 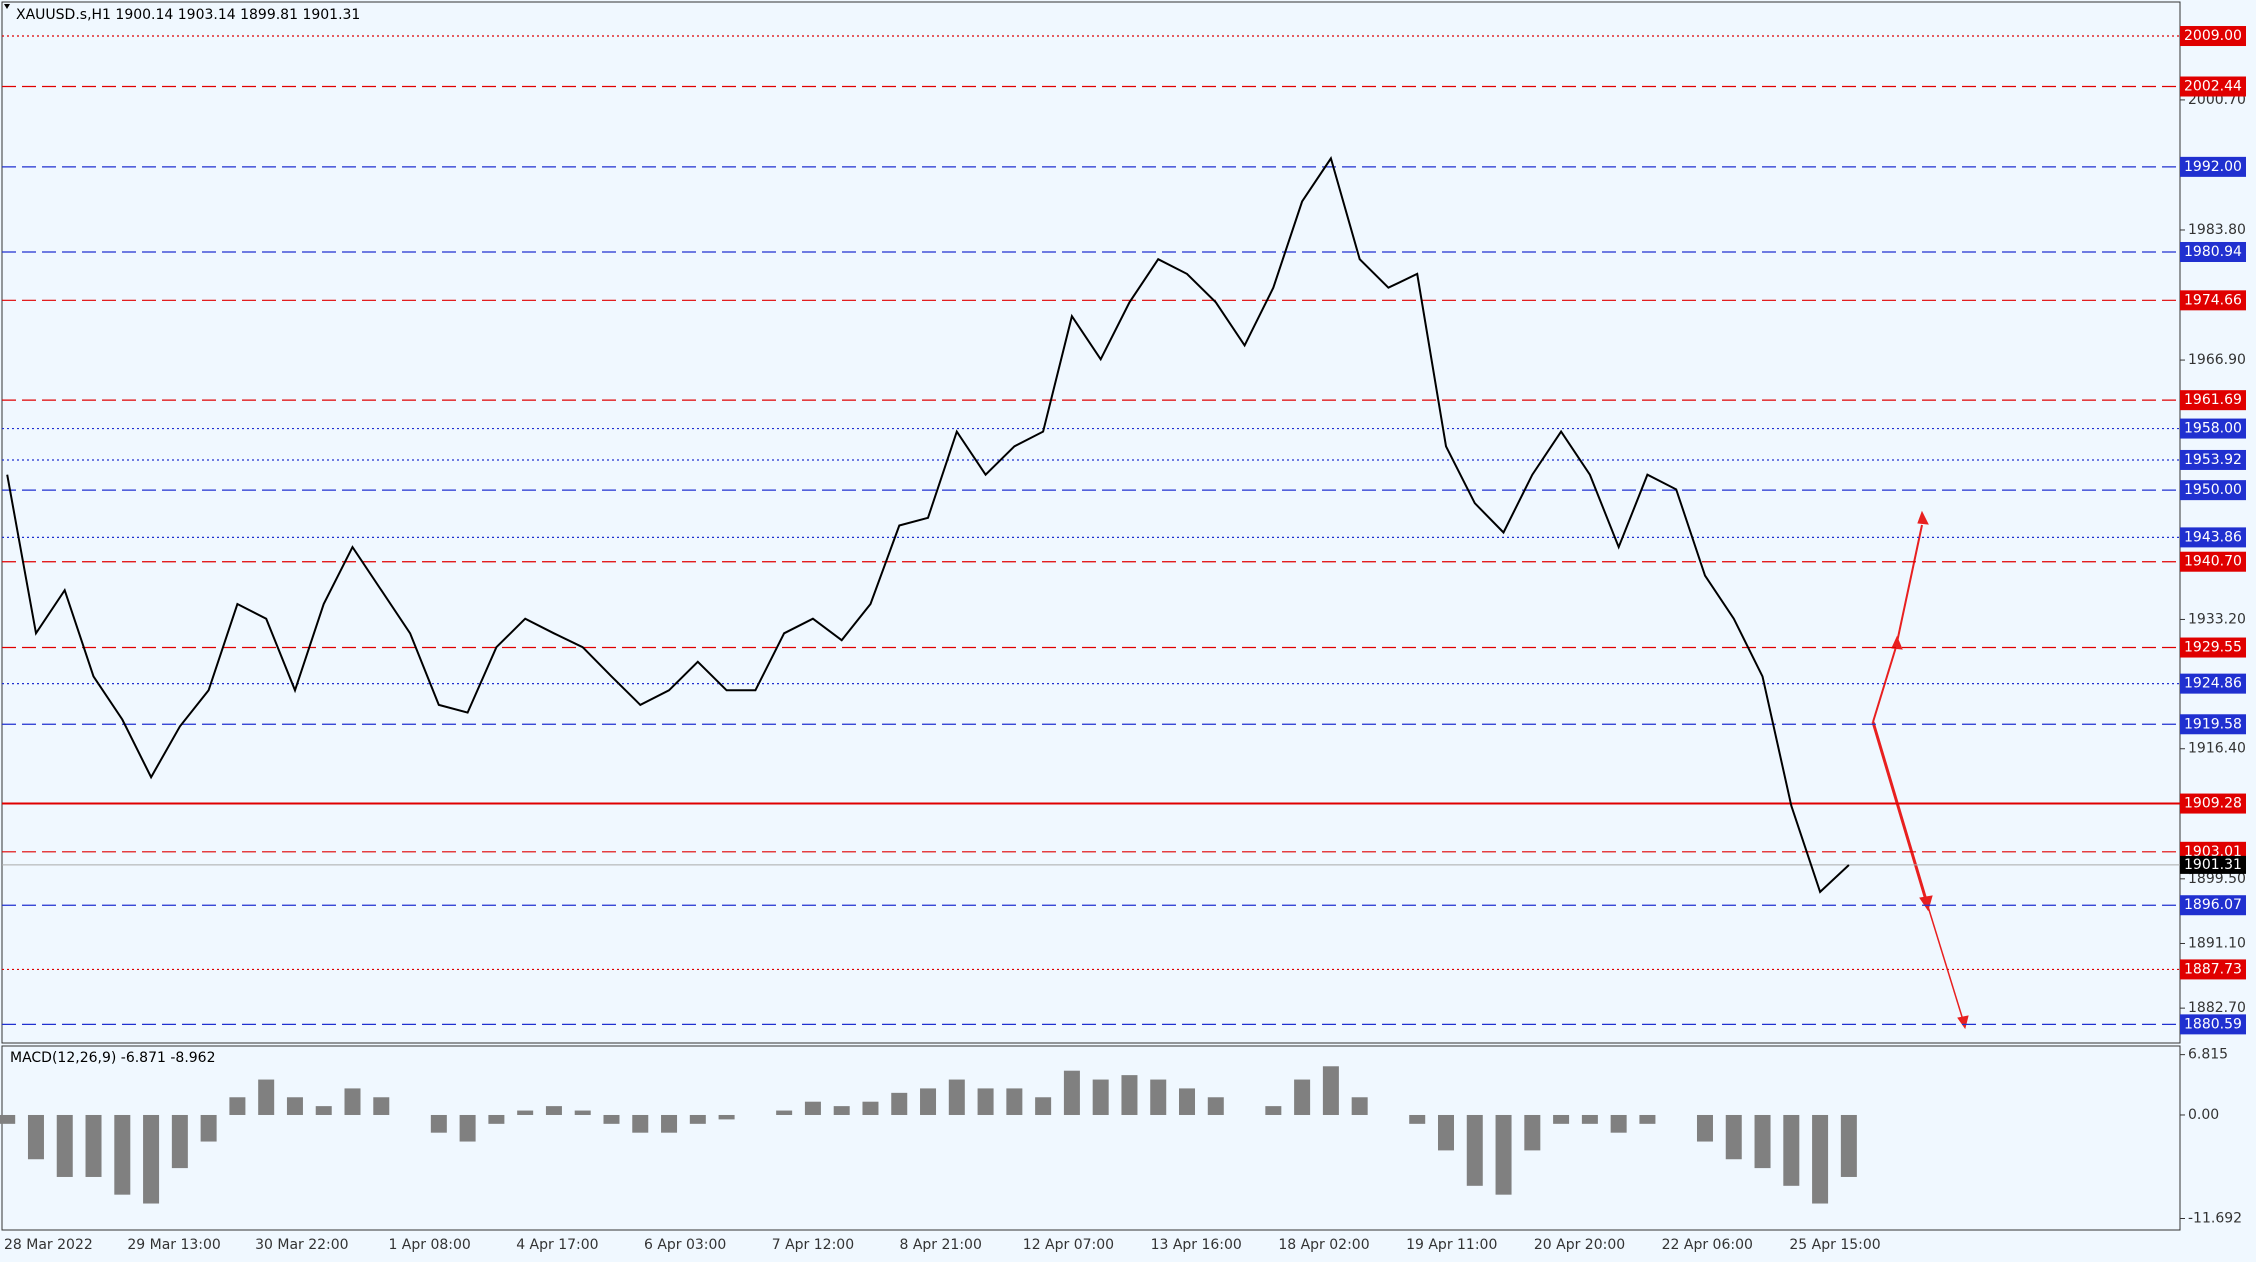 I want to click on level-label: 1992.00, so click(x=2213, y=167).